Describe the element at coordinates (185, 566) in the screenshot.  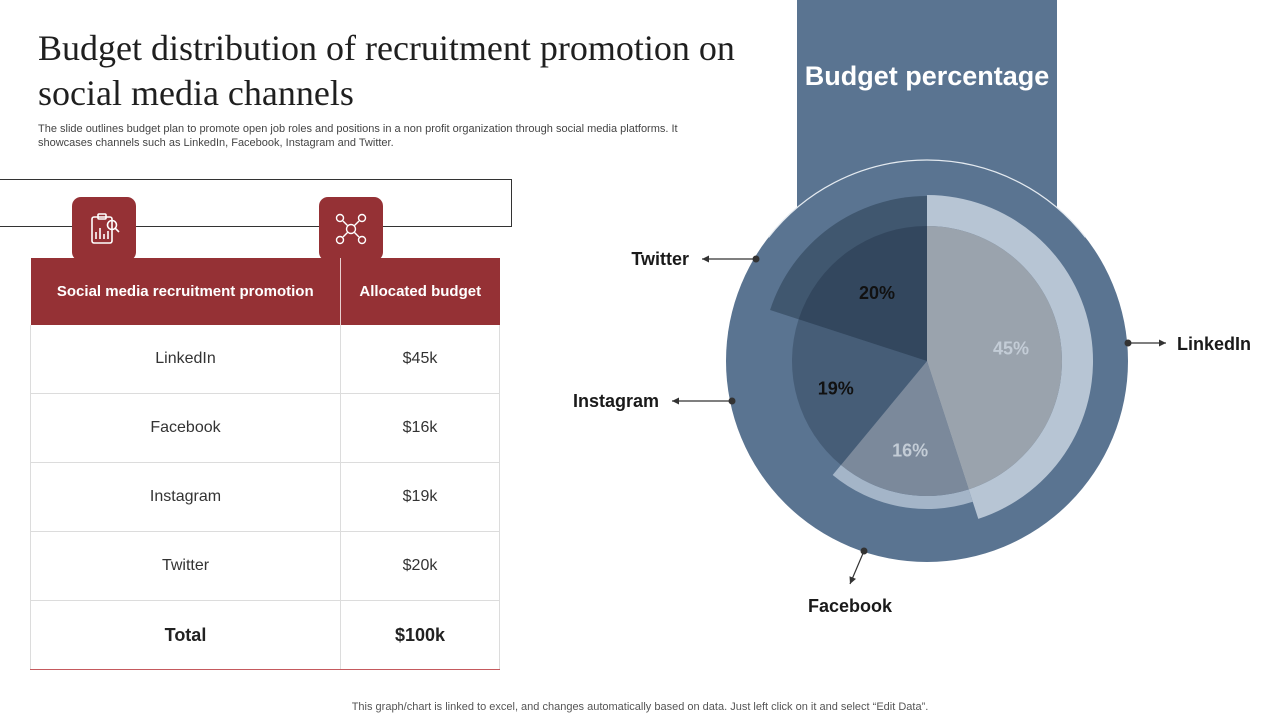
I see `channel-cell: Twitter` at that location.